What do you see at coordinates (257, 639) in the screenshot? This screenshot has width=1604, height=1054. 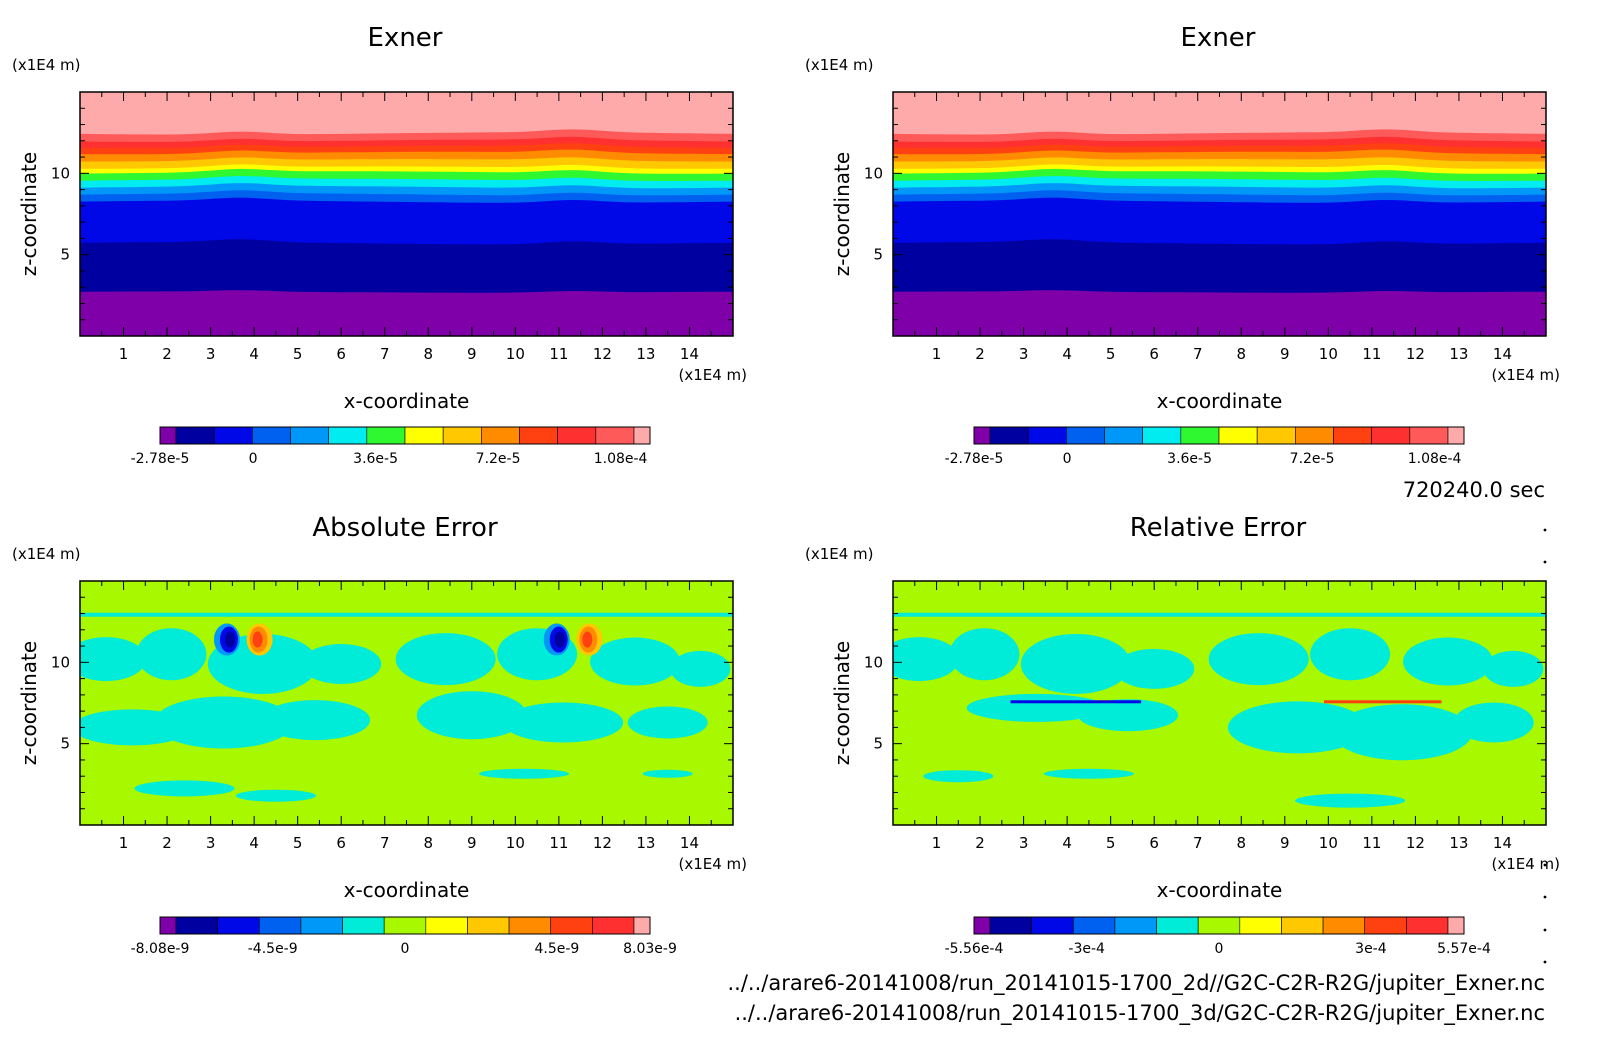 I see `error-dipole-positive-core` at bounding box center [257, 639].